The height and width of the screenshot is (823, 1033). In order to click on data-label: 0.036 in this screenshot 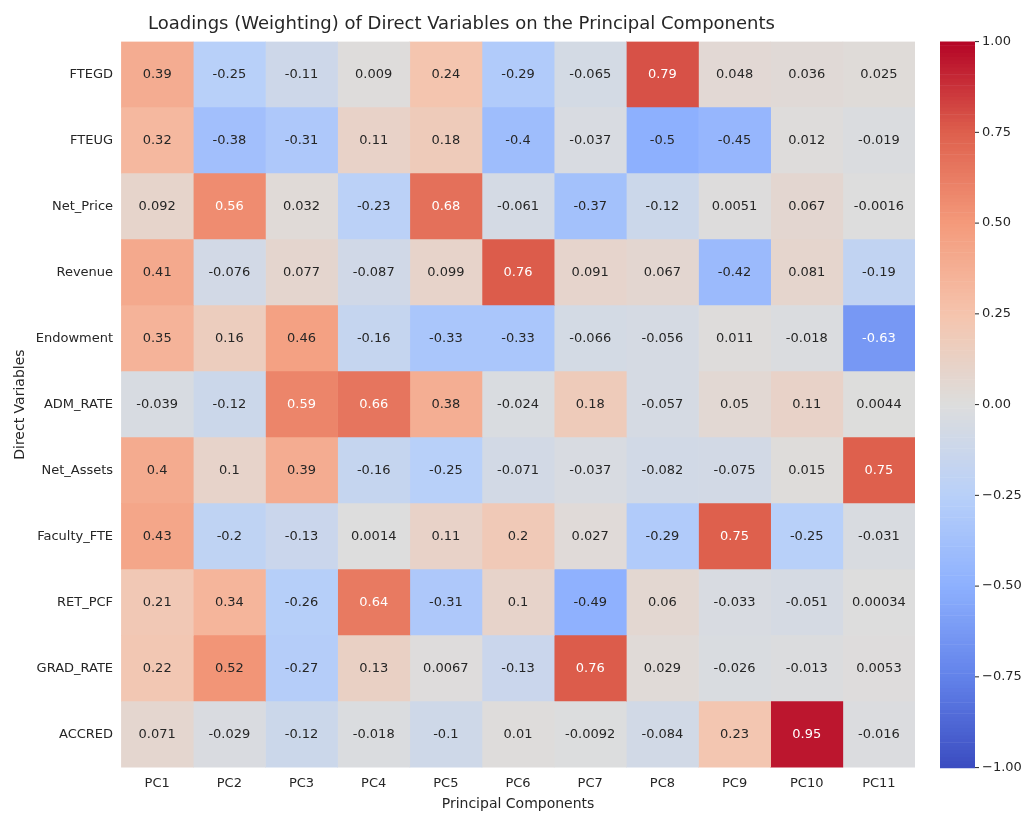, I will do `click(807, 73)`.